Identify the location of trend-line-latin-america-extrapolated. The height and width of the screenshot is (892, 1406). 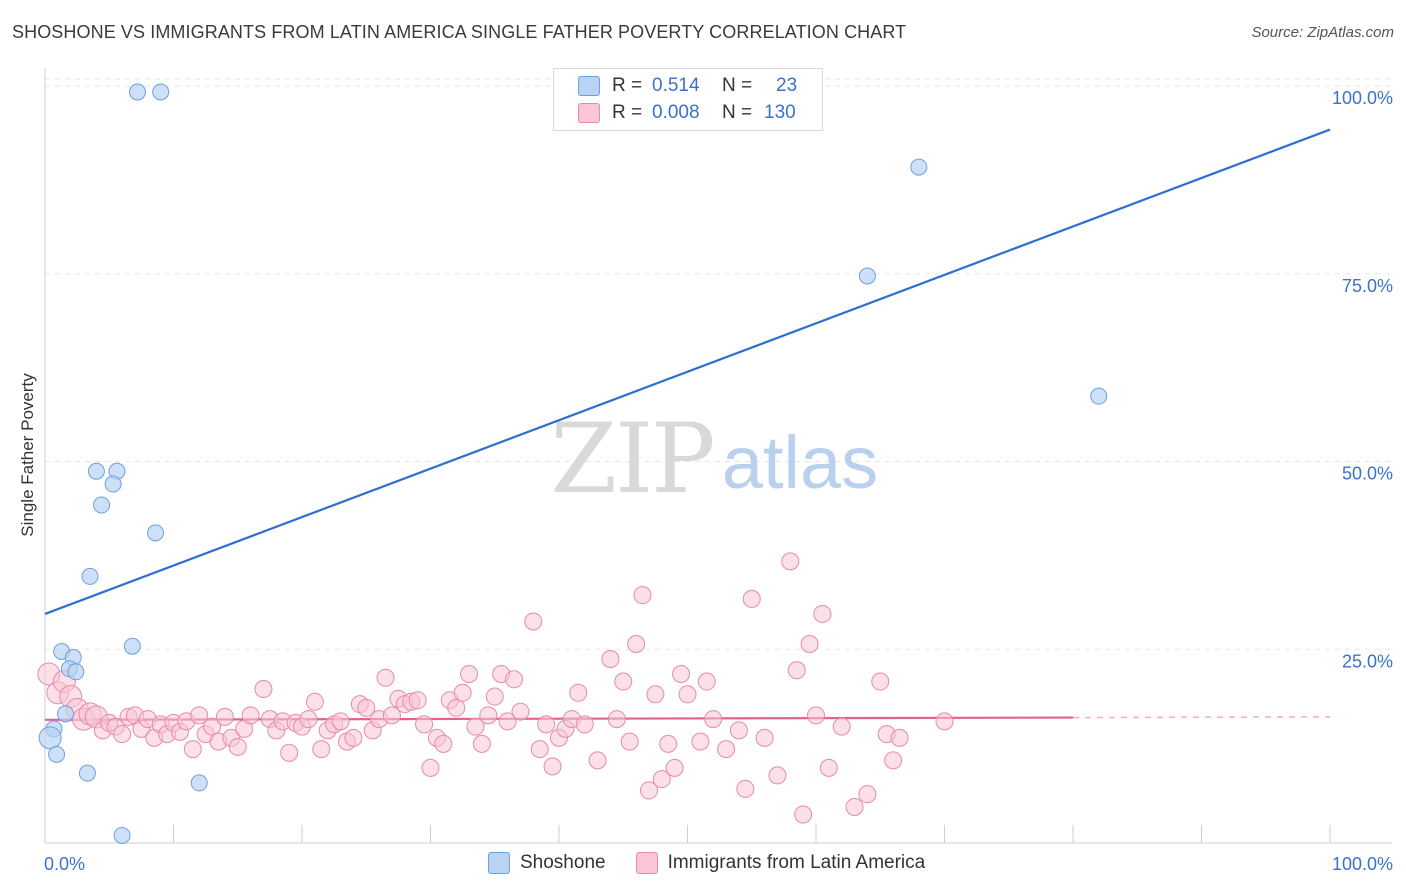
(1201, 717).